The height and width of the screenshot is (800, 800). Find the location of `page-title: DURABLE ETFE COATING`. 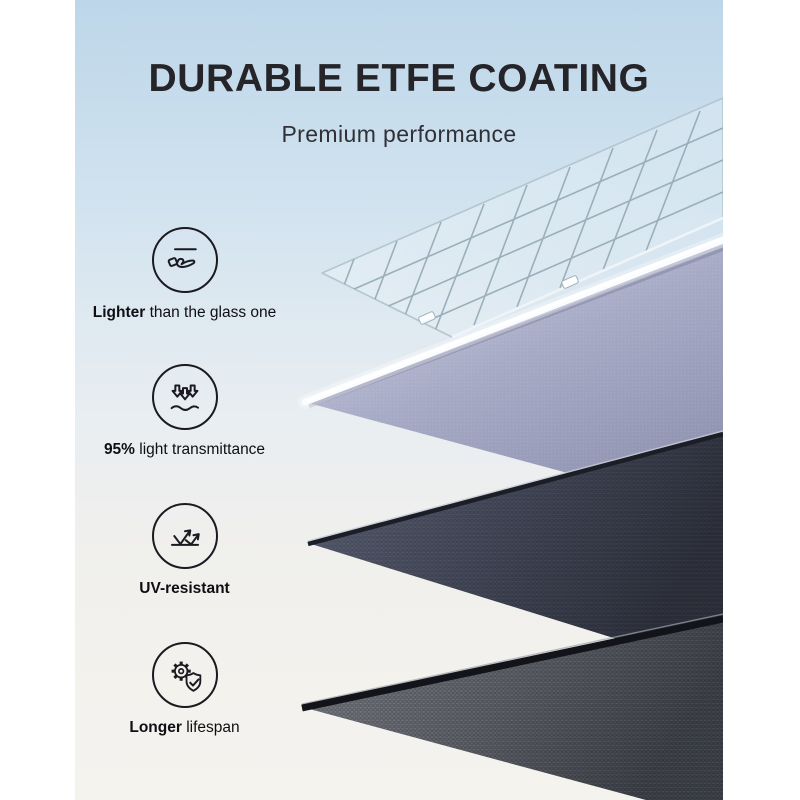

page-title: DURABLE ETFE COATING is located at coordinates (399, 78).